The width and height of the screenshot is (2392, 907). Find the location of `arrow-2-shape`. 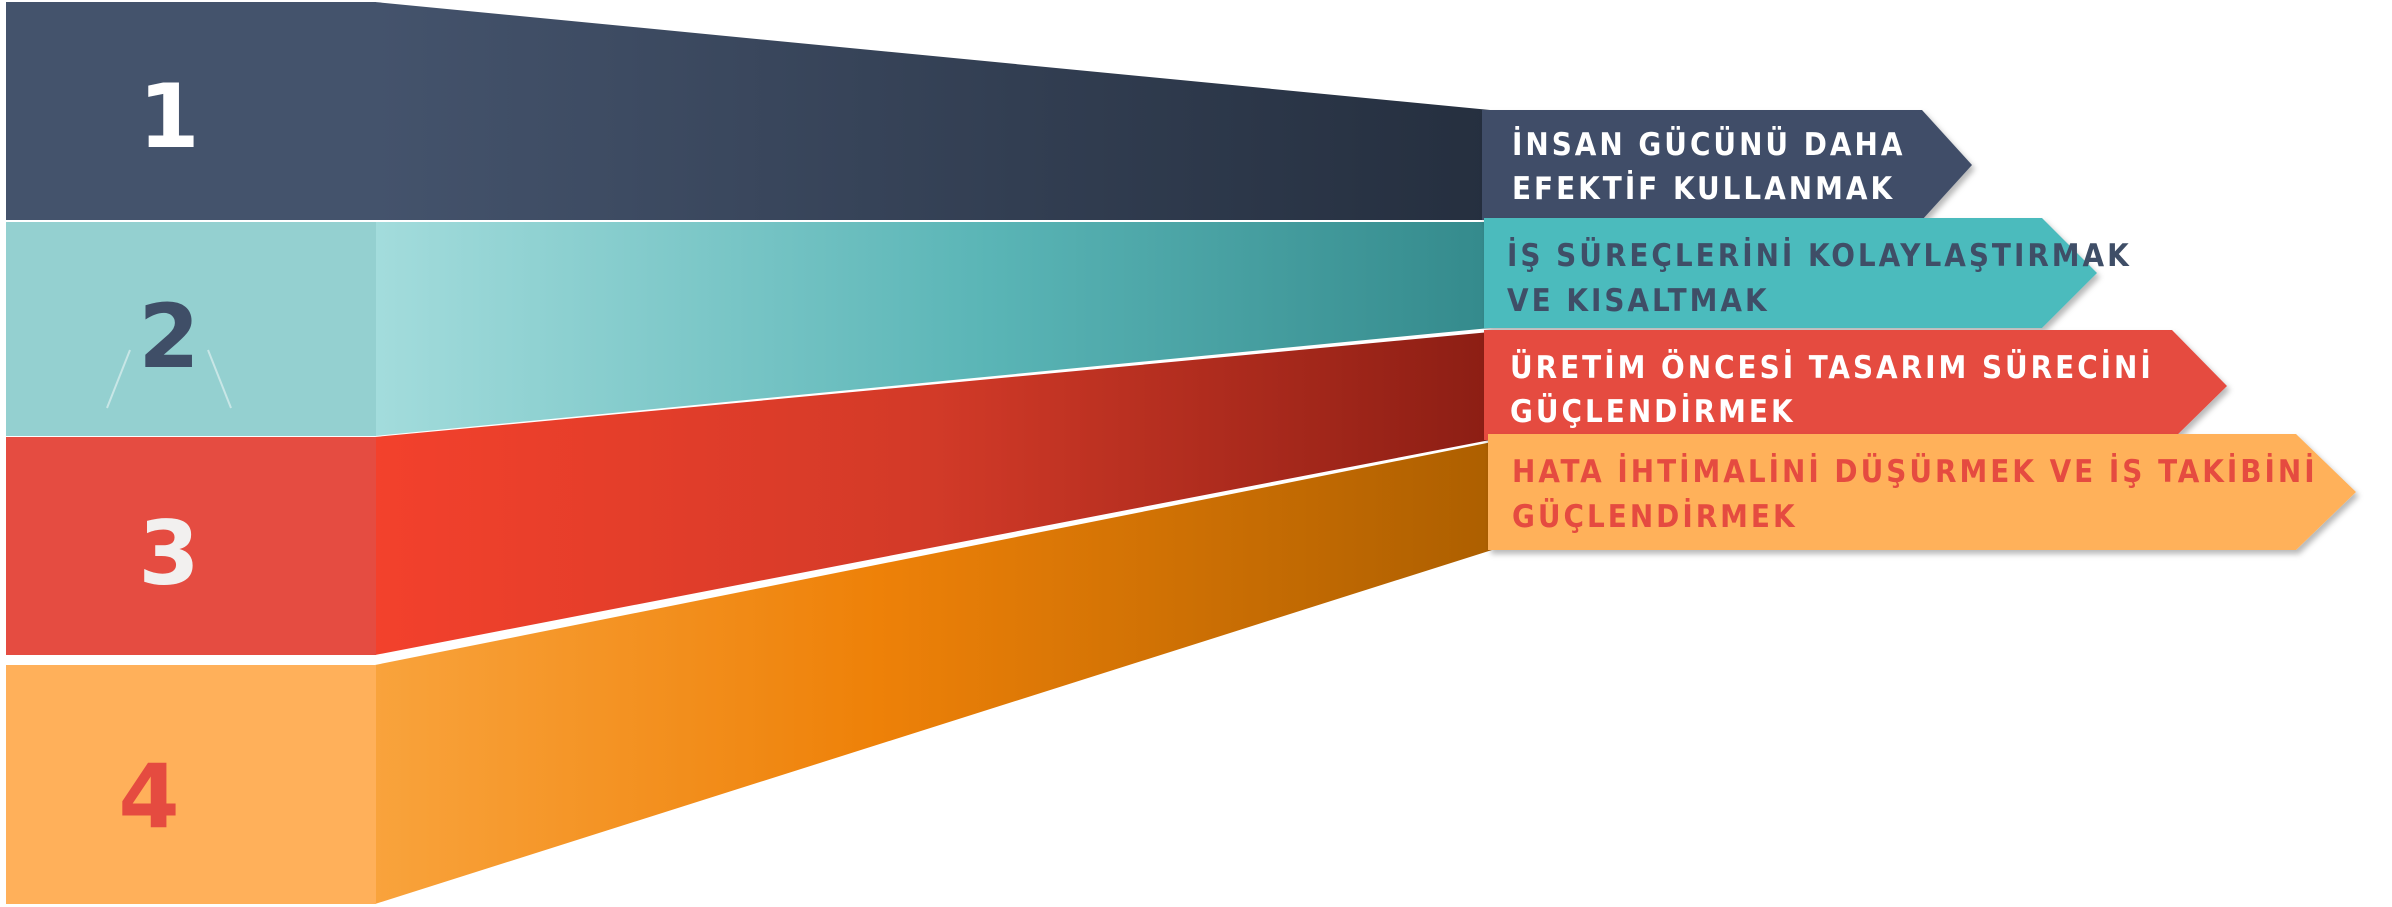

arrow-2-shape is located at coordinates (1790, 273).